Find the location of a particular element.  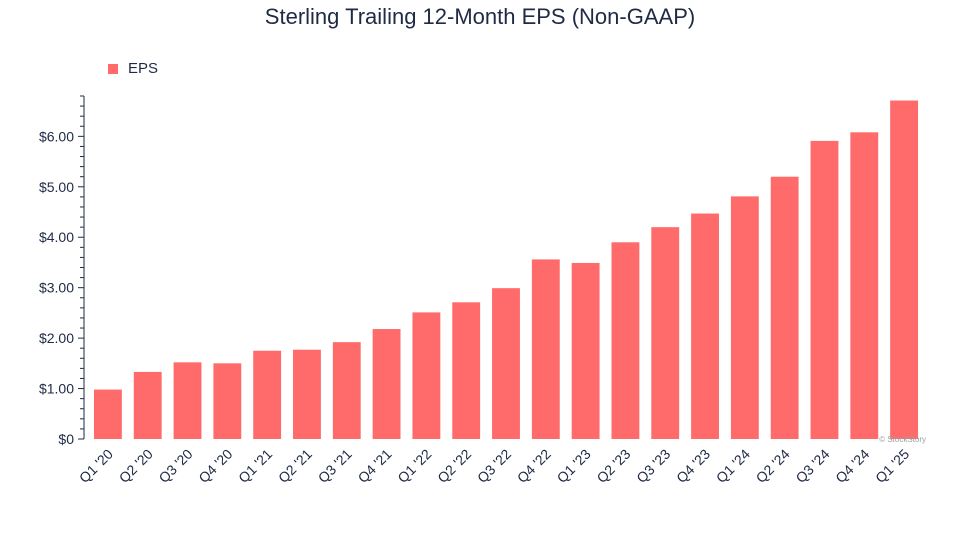

x-tick-label: Q3 '24 is located at coordinates (812, 466).